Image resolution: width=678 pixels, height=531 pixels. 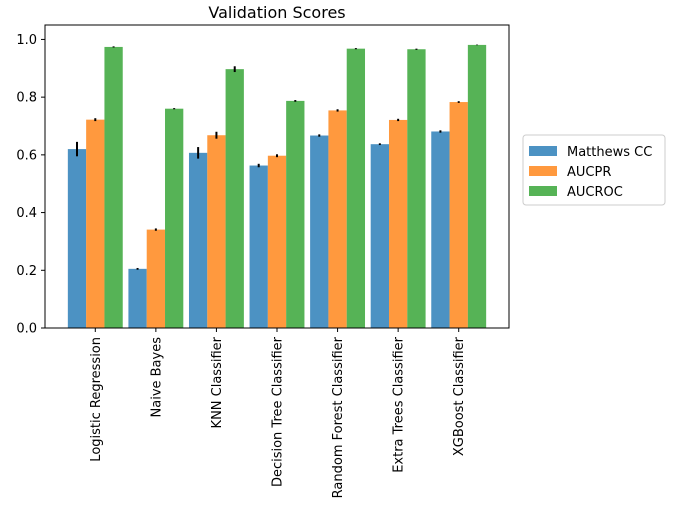 I want to click on x-tick-label: XGBoost Classifier, so click(x=459, y=396).